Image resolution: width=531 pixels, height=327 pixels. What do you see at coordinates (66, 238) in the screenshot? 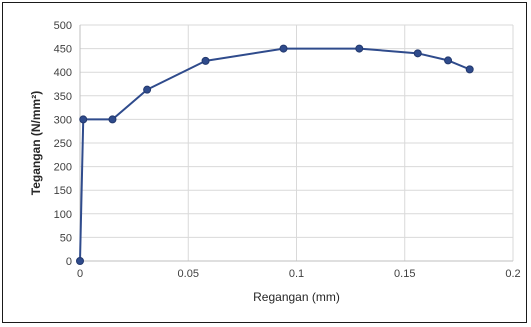
I see `y-tick-label: 50` at bounding box center [66, 238].